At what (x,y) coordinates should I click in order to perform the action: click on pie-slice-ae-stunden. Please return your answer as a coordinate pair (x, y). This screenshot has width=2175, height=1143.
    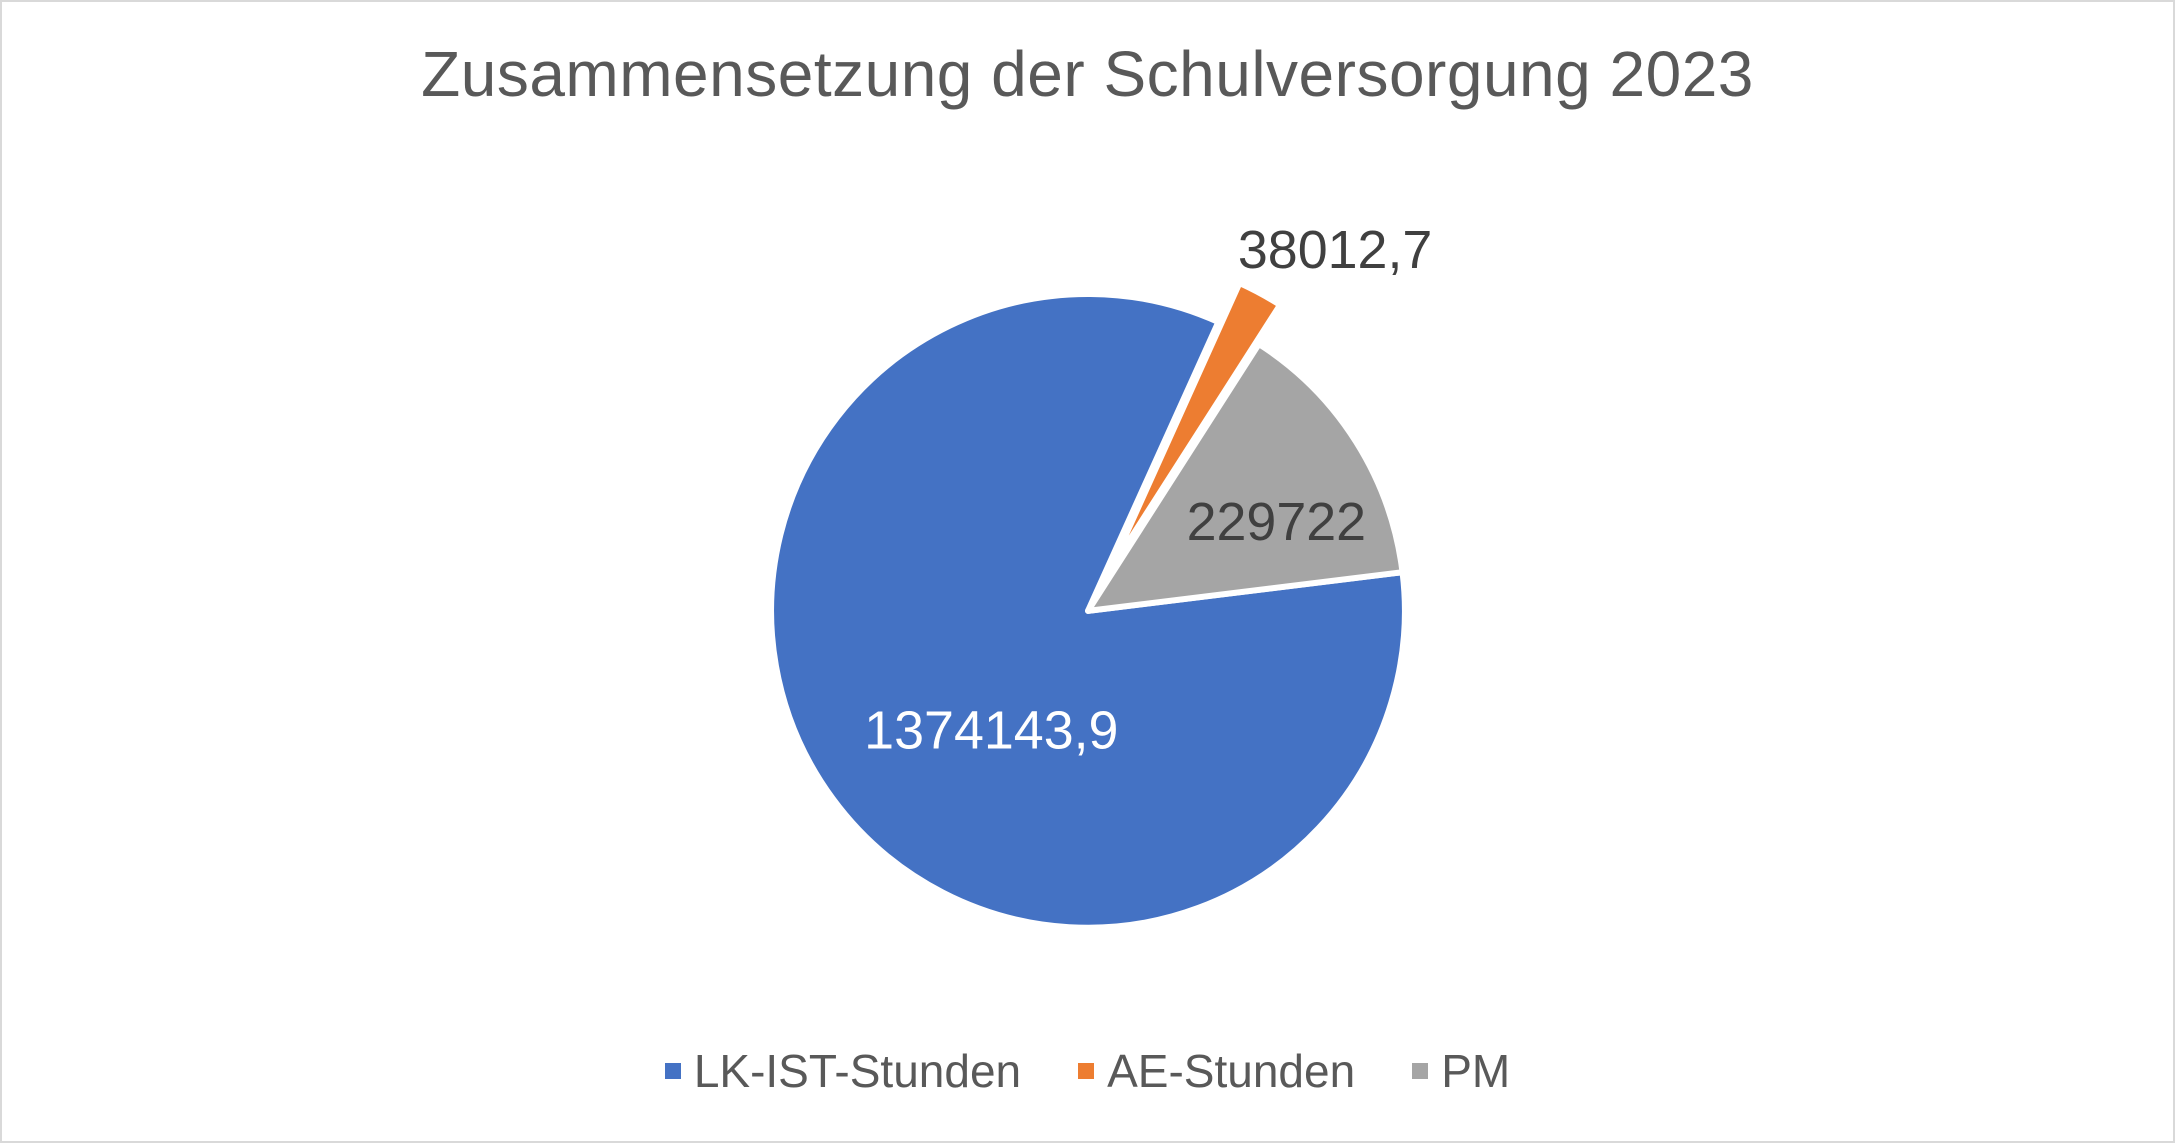
    Looking at the image, I should click on (1195, 427).